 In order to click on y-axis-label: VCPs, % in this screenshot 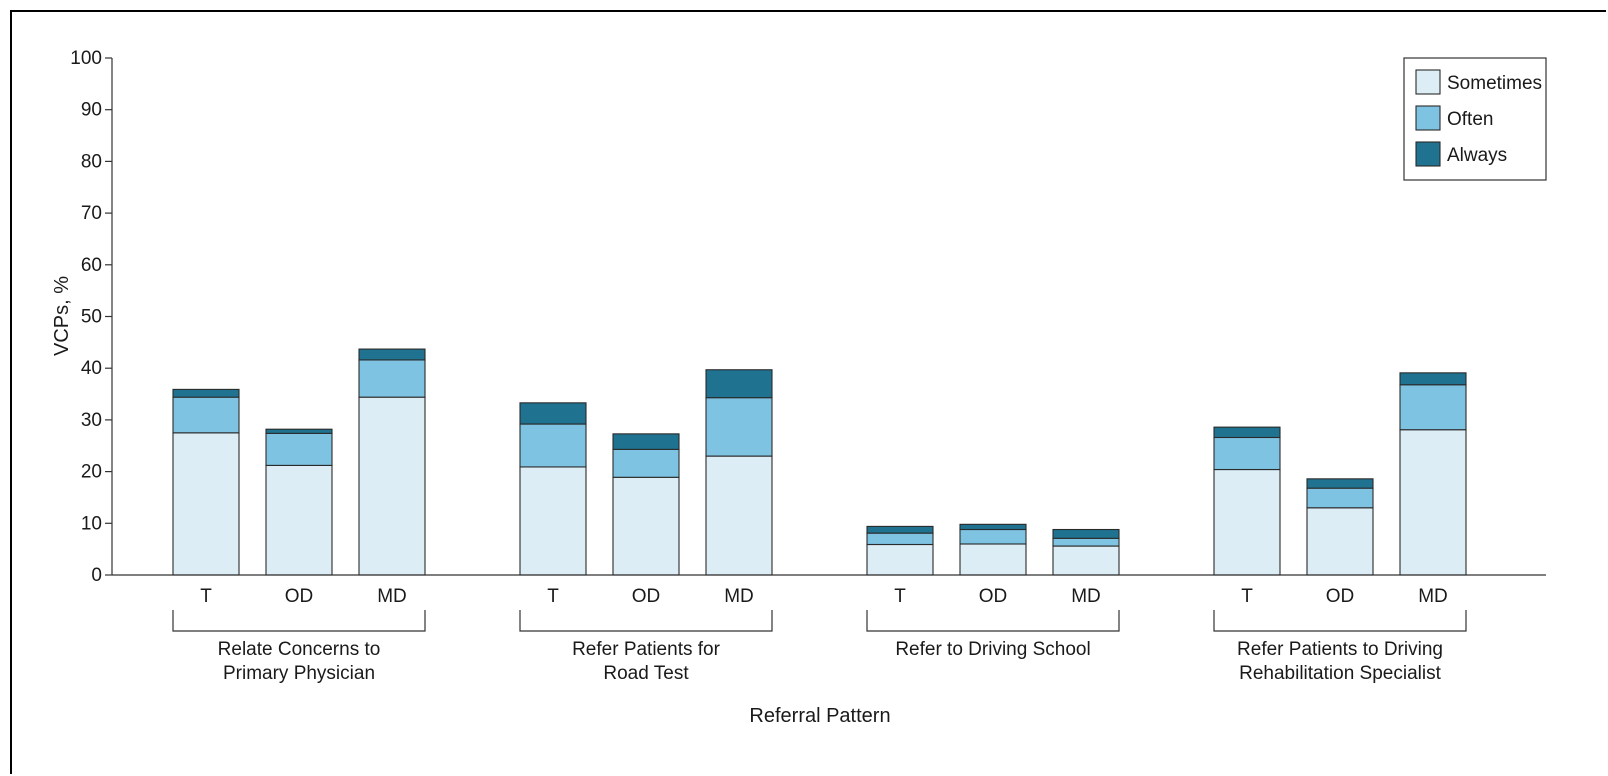, I will do `click(62, 316)`.